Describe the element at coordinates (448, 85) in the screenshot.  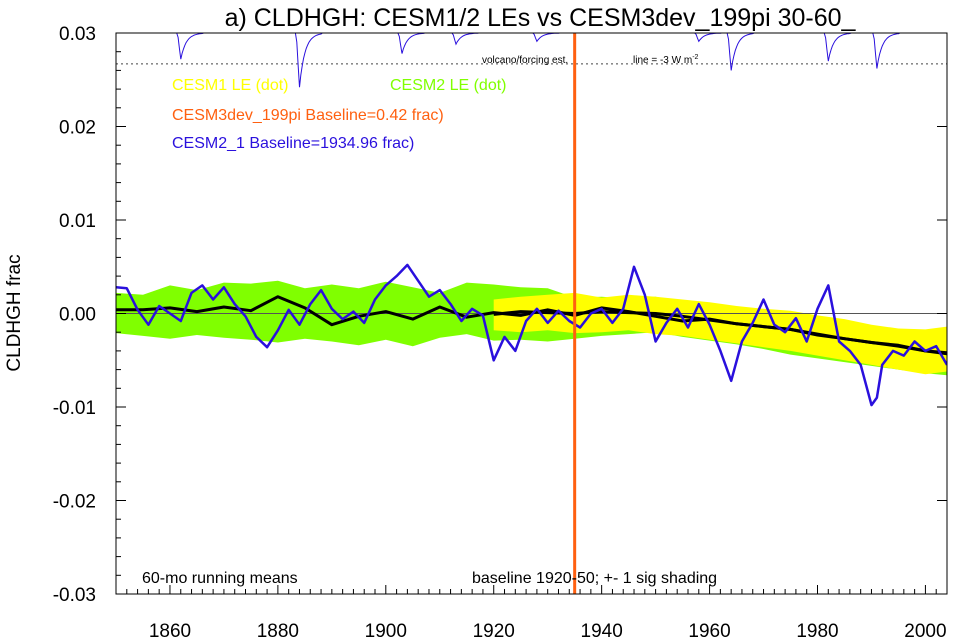
I see `legend-cesm2: CESM2 LE (dot)` at that location.